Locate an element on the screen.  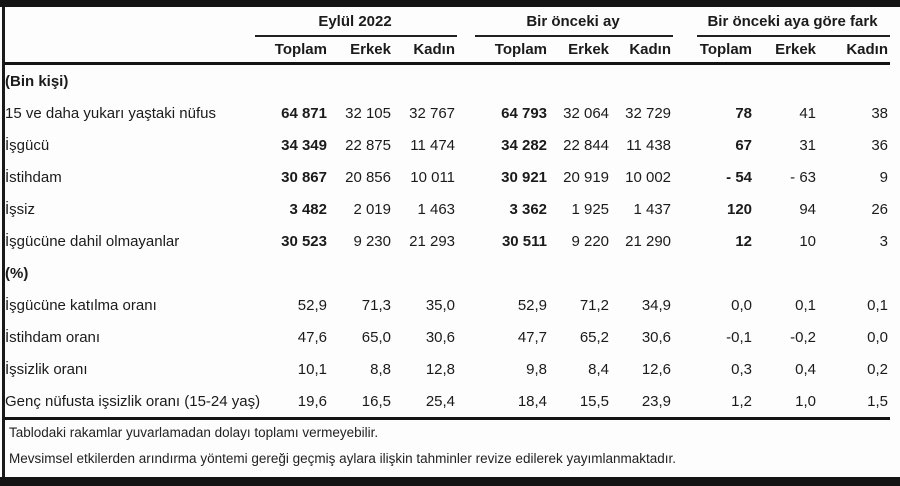
cell-value: 31 is located at coordinates (808, 145).